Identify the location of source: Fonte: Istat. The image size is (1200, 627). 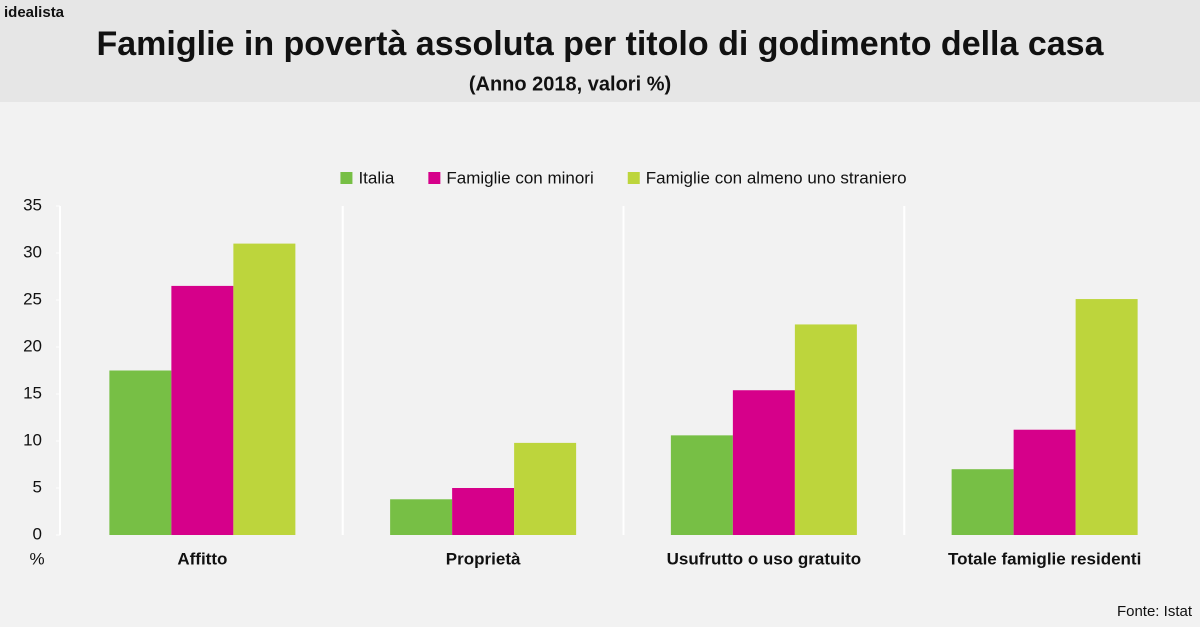
(1155, 611).